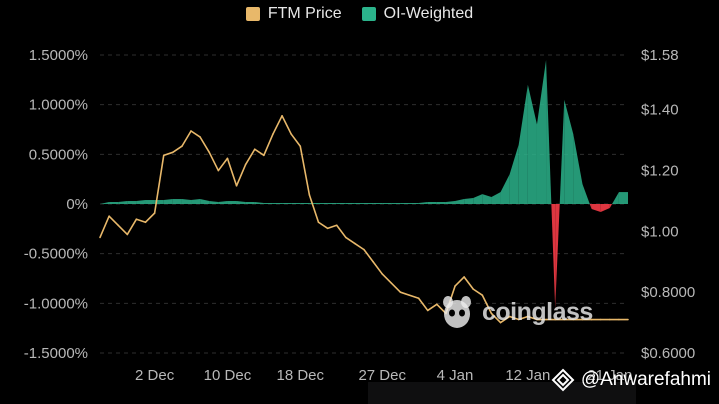 Image resolution: width=719 pixels, height=404 pixels. I want to click on left-tick-label: -1.0000%, so click(56, 303).